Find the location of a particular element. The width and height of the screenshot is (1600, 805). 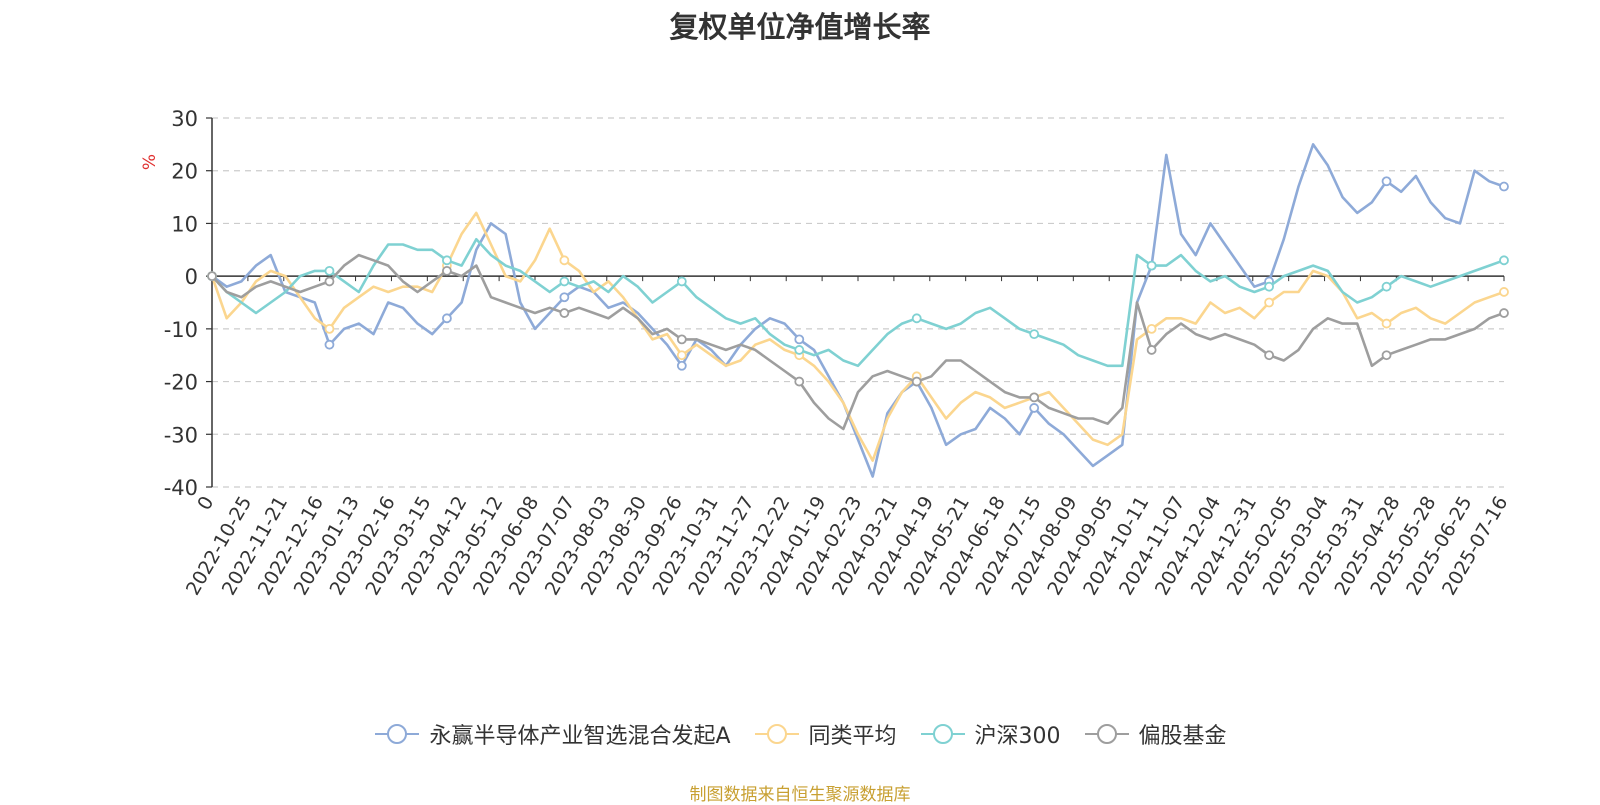

legend-item: 同类平均 is located at coordinates (825, 734).